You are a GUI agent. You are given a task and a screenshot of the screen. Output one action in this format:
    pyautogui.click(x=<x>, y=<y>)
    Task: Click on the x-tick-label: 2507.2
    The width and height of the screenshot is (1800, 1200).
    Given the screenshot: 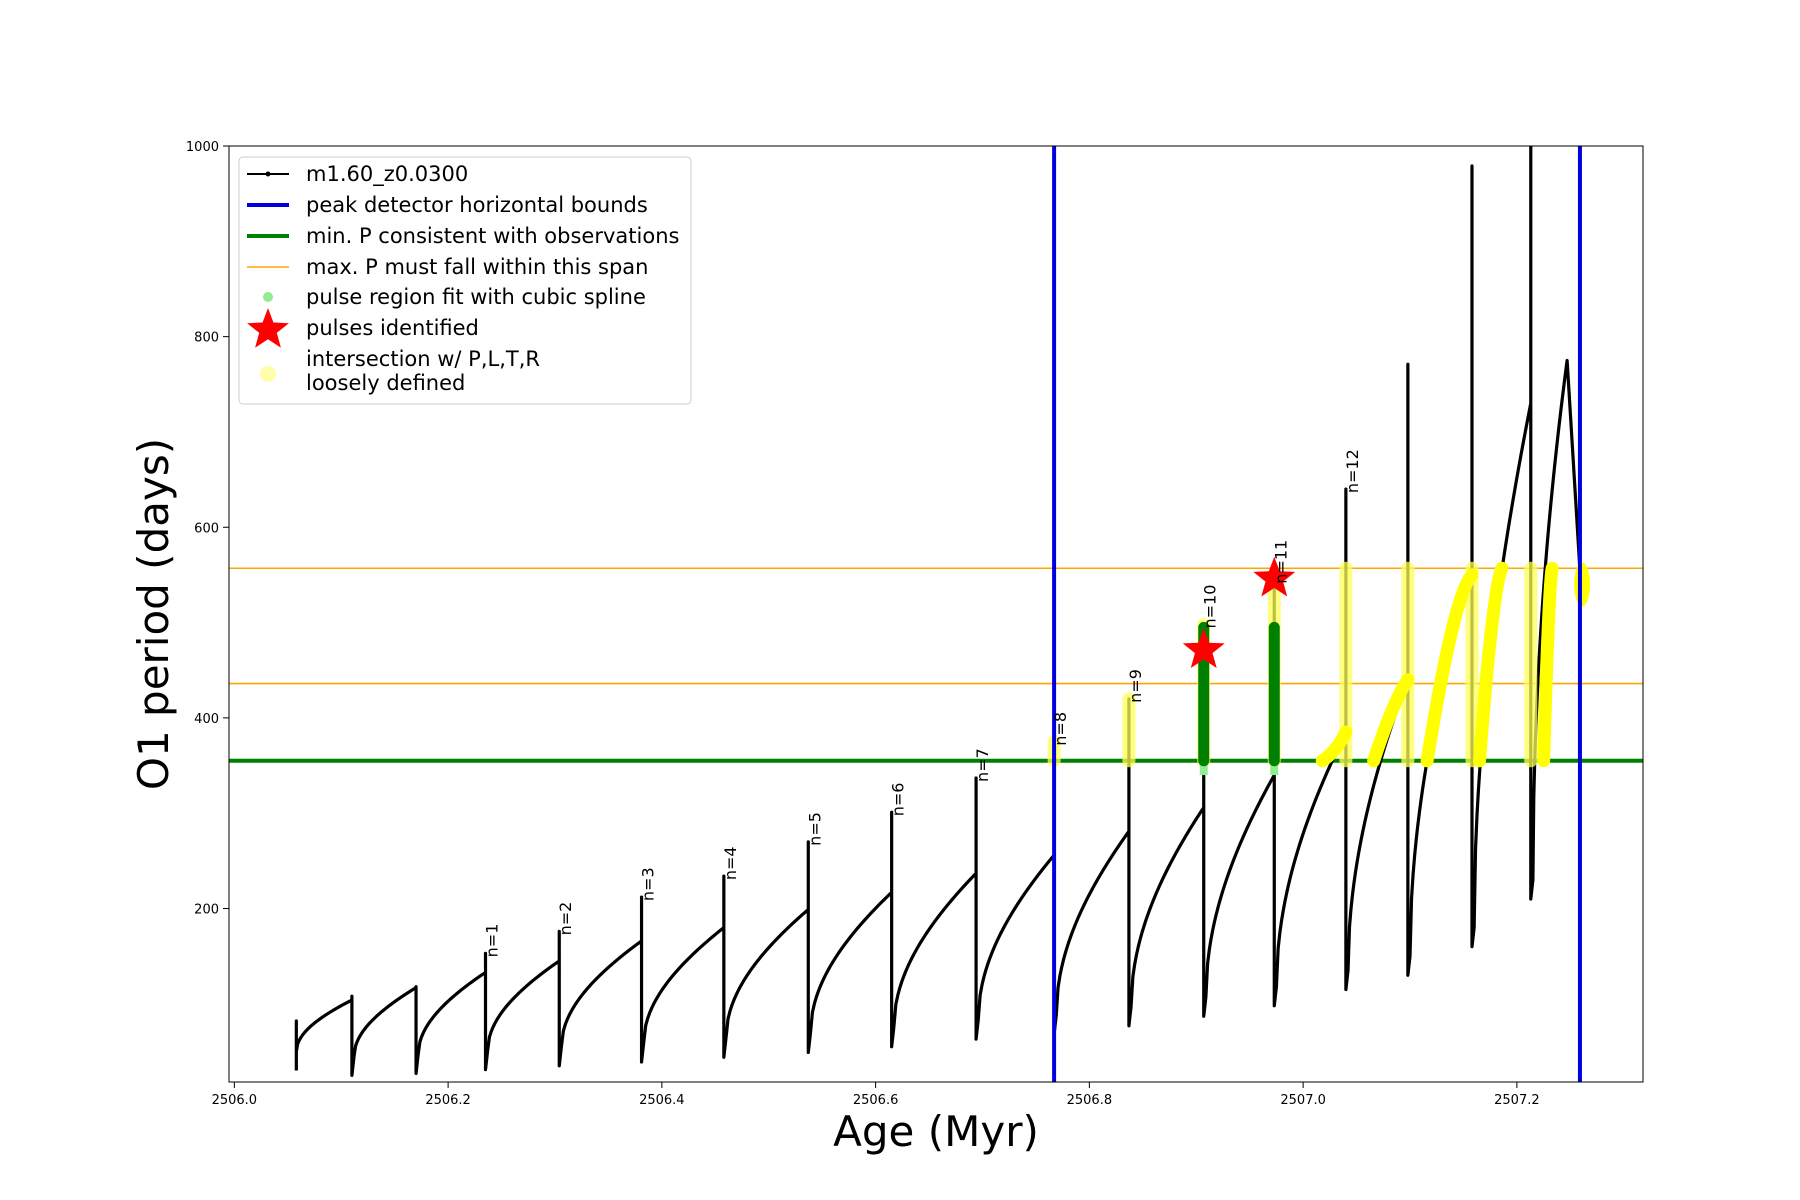 What is the action you would take?
    pyautogui.click(x=1517, y=1100)
    